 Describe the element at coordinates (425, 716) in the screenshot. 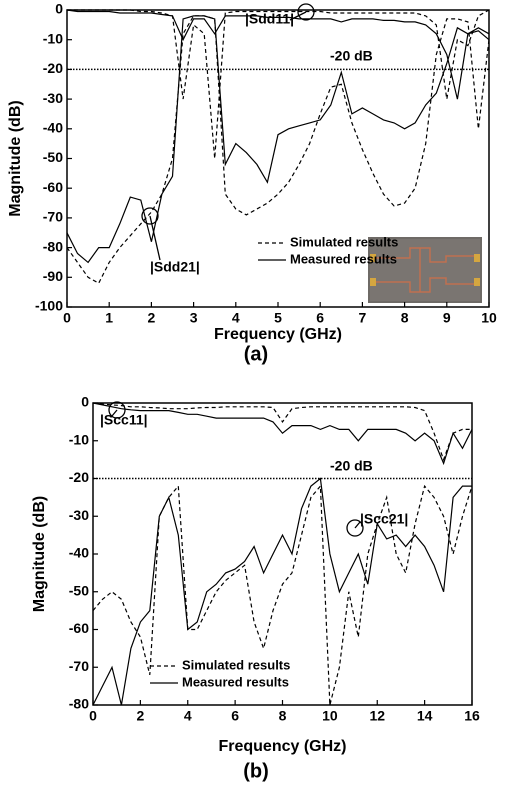

I see `x-tick-label: 14` at that location.